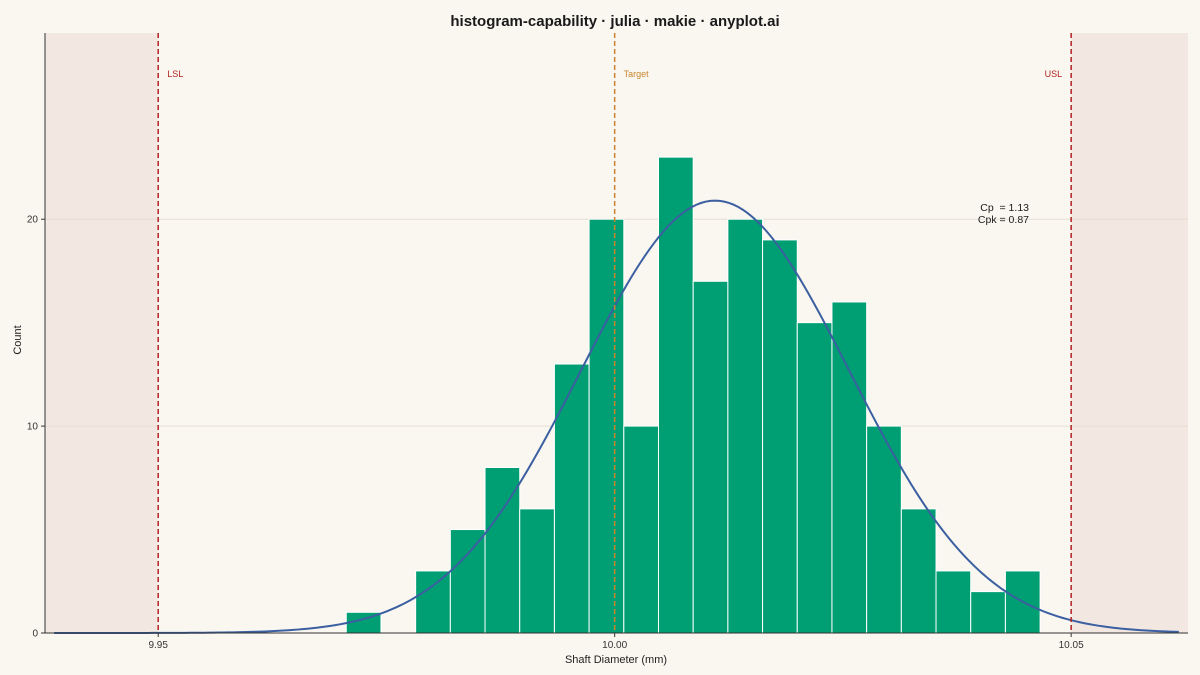  Describe the element at coordinates (1129, 333) in the screenshot. I see `usl-out-of-spec-region` at that location.